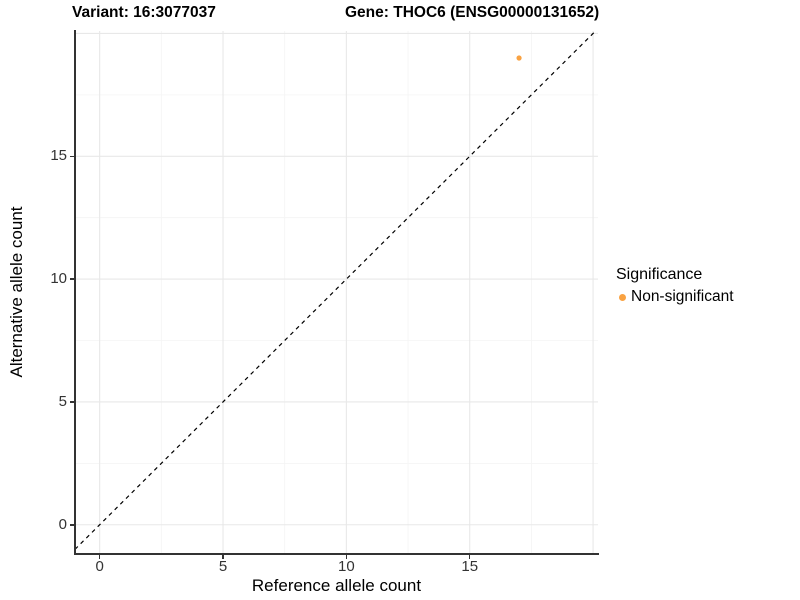  What do you see at coordinates (336, 554) in the screenshot?
I see `x-axis-line` at bounding box center [336, 554].